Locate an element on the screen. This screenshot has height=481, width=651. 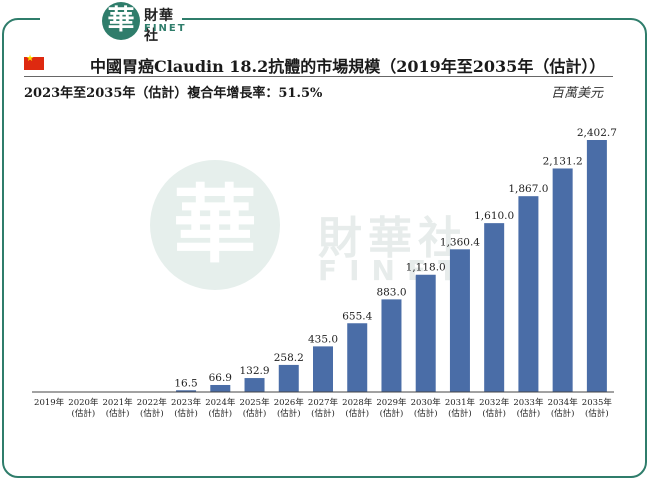
x-tick-note-12: (估計) is located at coordinates (460, 413).